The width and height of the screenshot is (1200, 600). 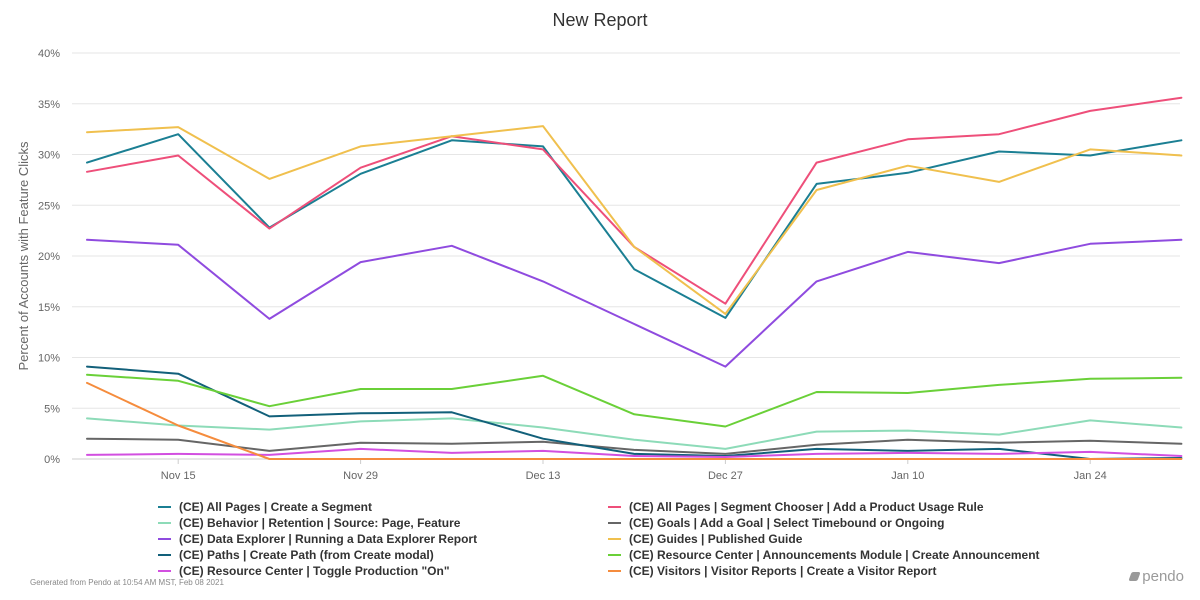 What do you see at coordinates (49, 257) in the screenshot?
I see `y-tick-label: 20%` at bounding box center [49, 257].